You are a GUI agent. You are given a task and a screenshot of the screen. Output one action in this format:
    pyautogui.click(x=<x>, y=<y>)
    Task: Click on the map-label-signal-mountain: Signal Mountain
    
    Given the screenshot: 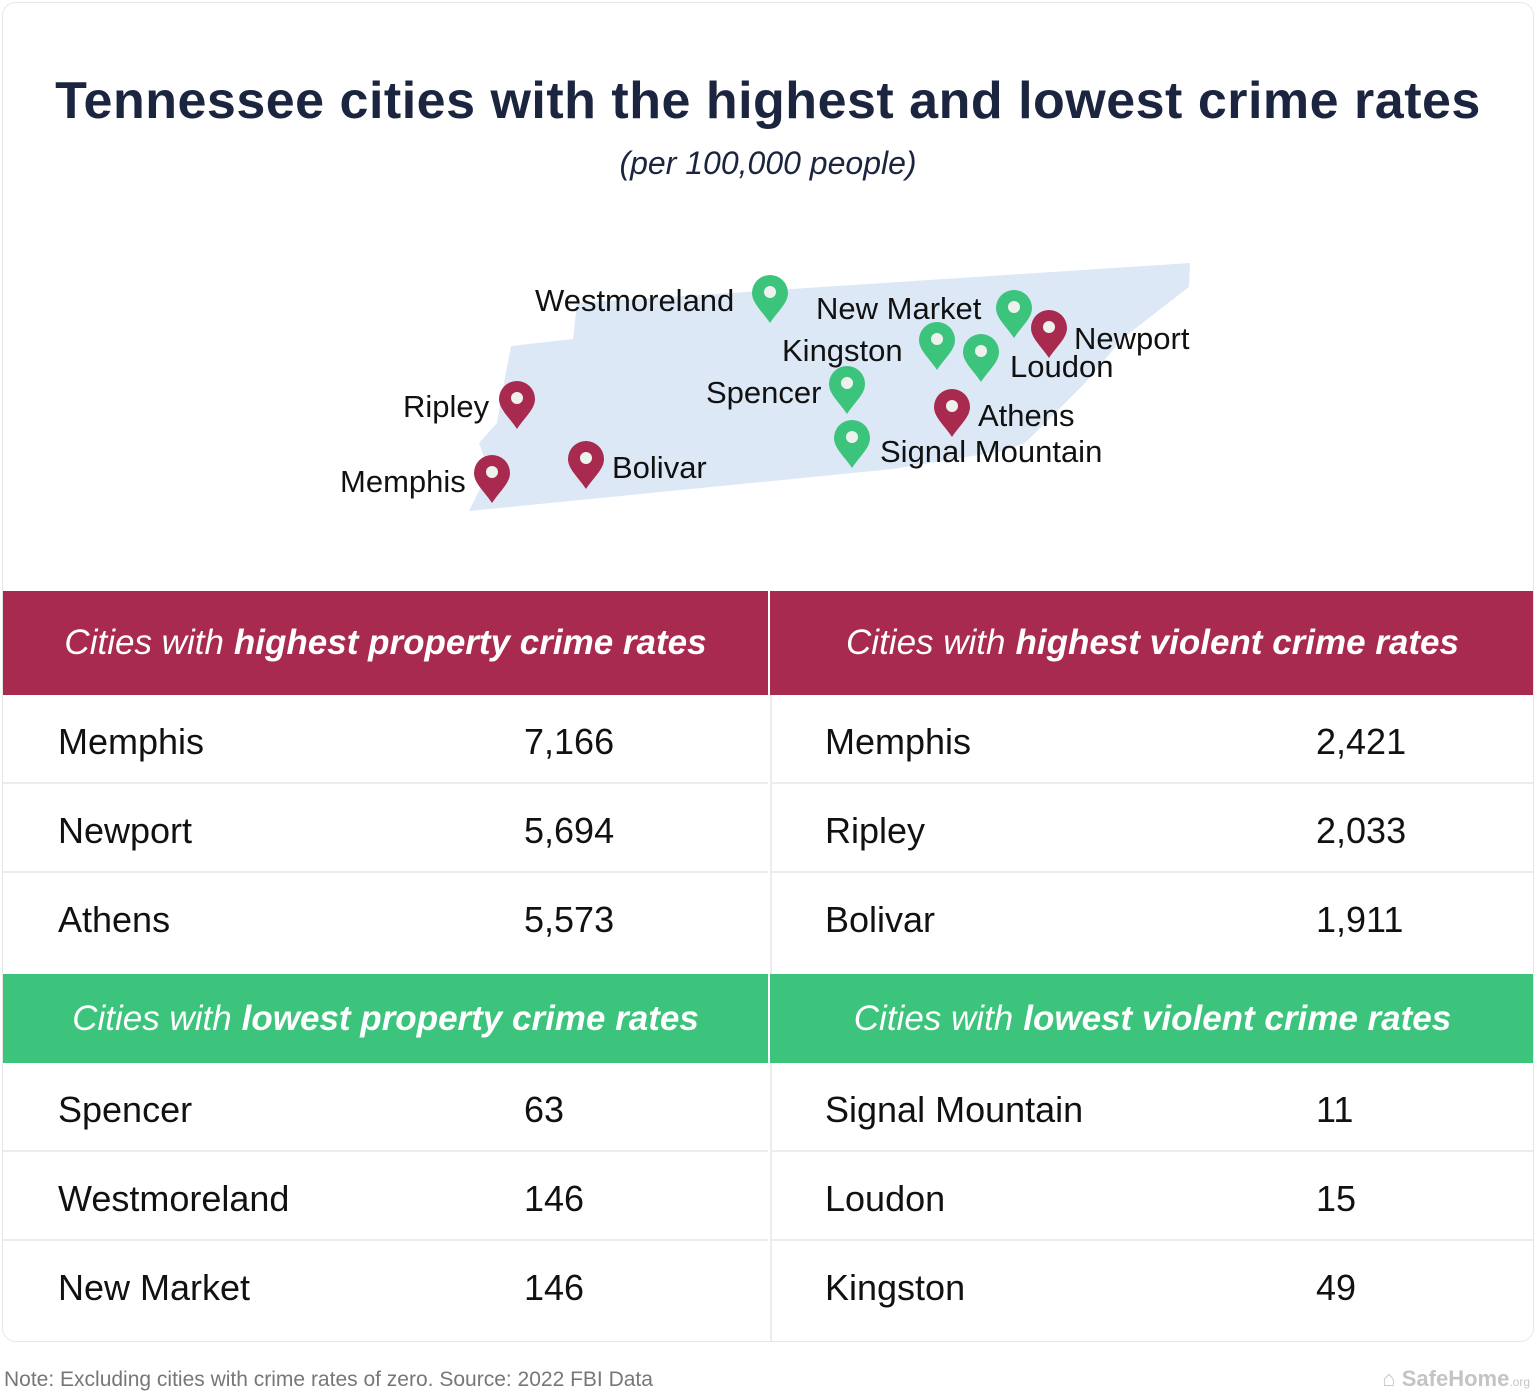 What is the action you would take?
    pyautogui.click(x=991, y=451)
    